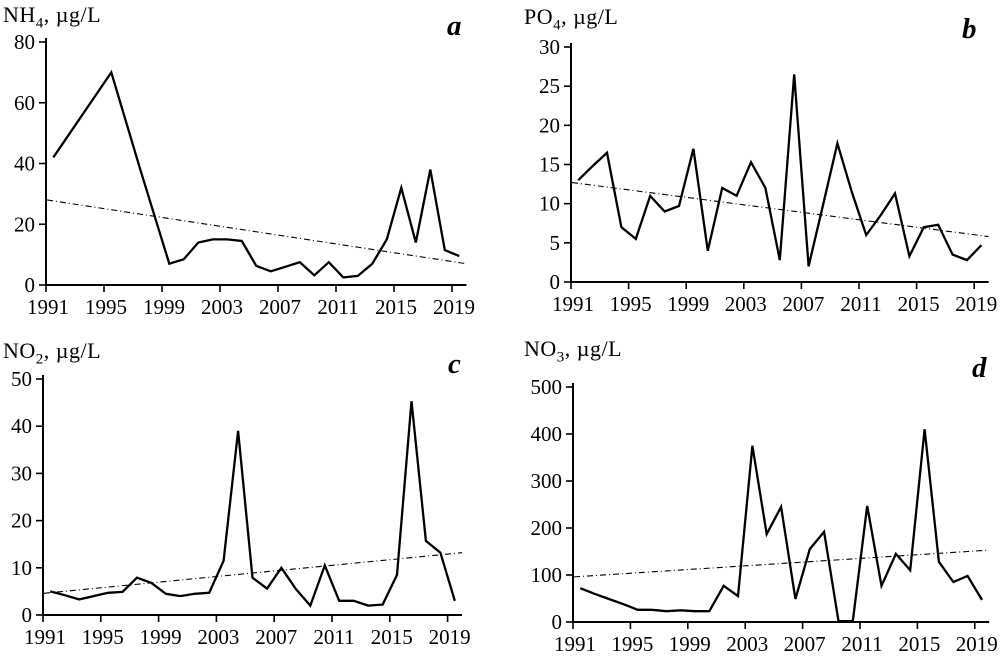 The image size is (1005, 661). I want to click on y-tick-label: 400, so click(547, 434).